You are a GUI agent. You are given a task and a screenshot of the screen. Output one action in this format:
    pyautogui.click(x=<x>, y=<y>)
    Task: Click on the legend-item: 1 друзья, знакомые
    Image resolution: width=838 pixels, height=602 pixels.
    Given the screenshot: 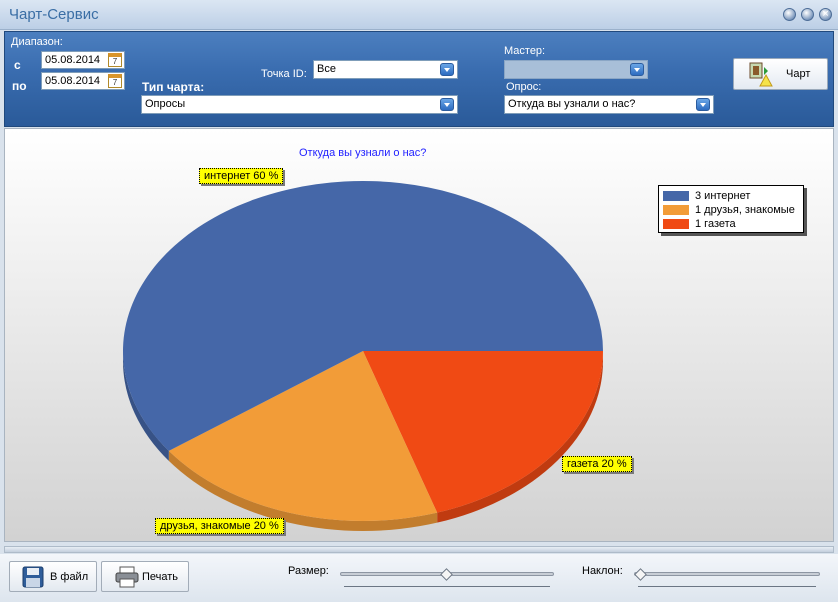 What is the action you would take?
    pyautogui.click(x=731, y=210)
    